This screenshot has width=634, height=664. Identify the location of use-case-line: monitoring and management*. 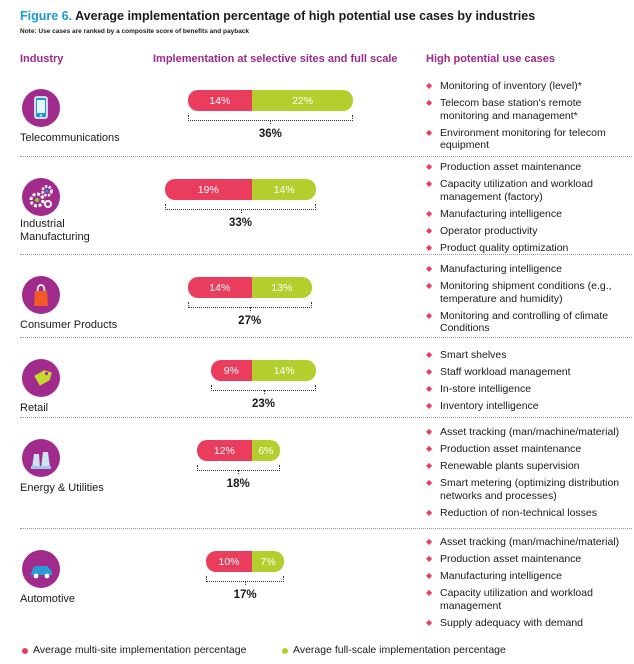
(509, 115).